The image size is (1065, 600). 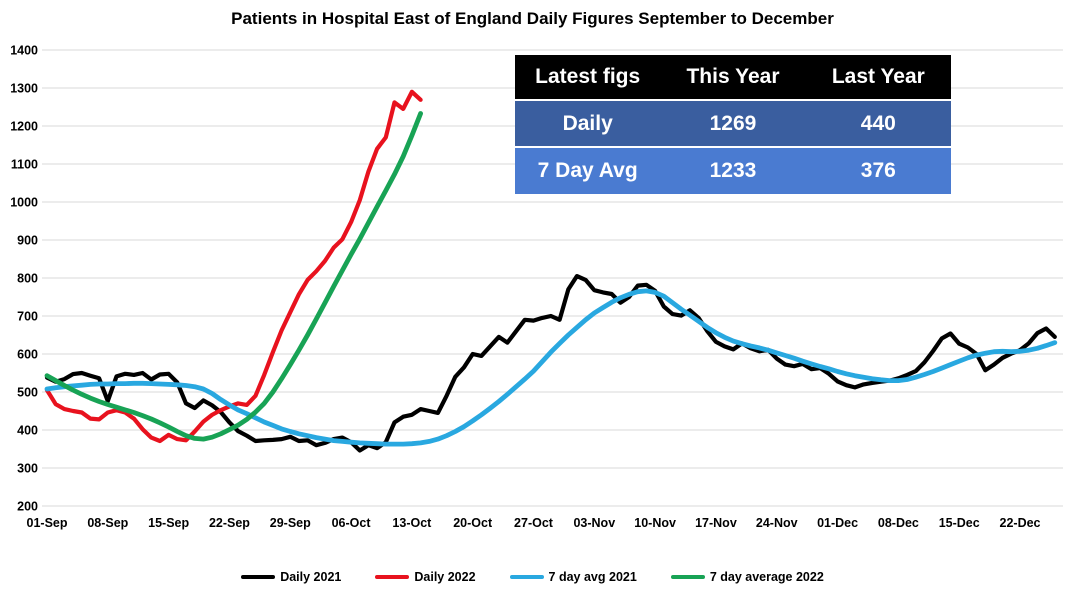 I want to click on x-tick-label: 29-Sep, so click(x=290, y=523).